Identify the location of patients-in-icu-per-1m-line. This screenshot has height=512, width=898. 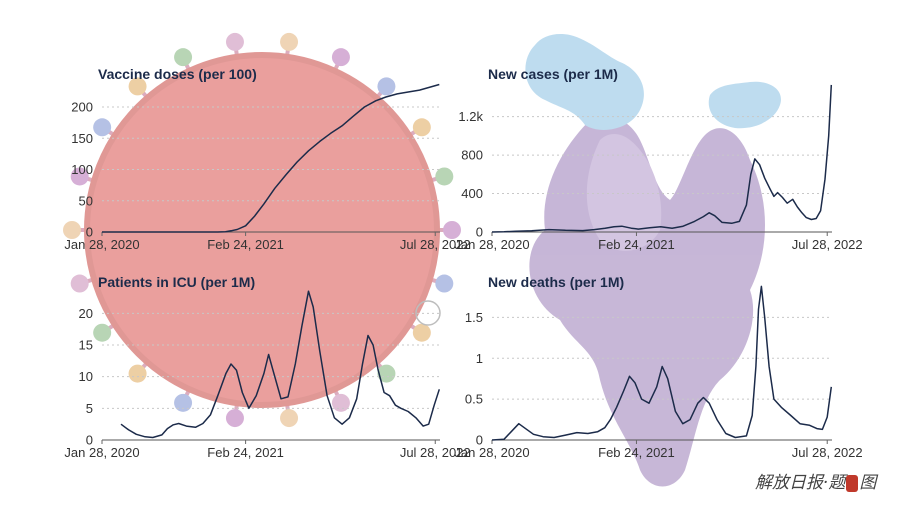
(280, 364).